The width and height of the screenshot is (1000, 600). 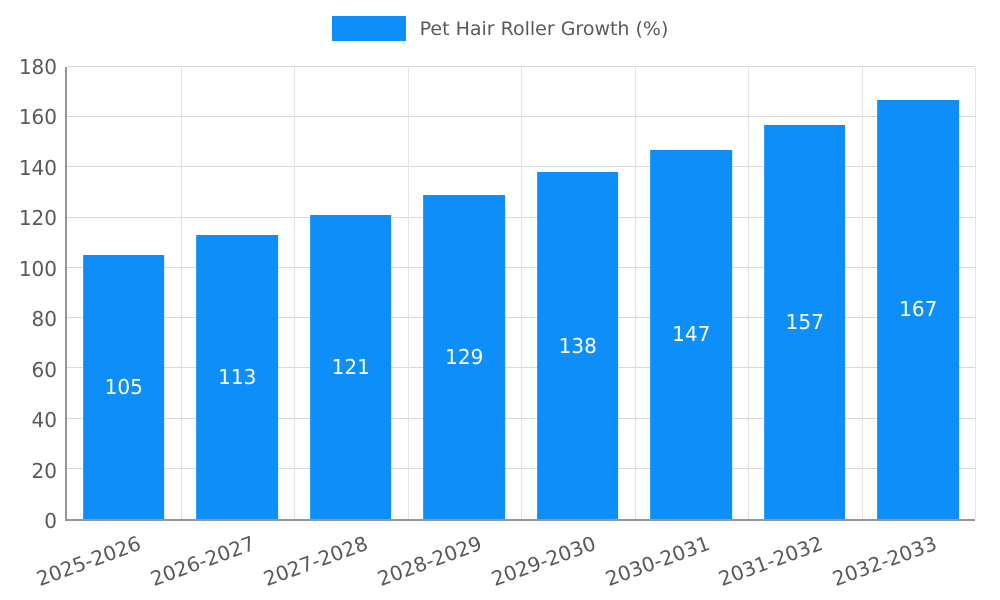 I want to click on legend: Pet Hair Roller Growth (%), so click(x=500, y=28).